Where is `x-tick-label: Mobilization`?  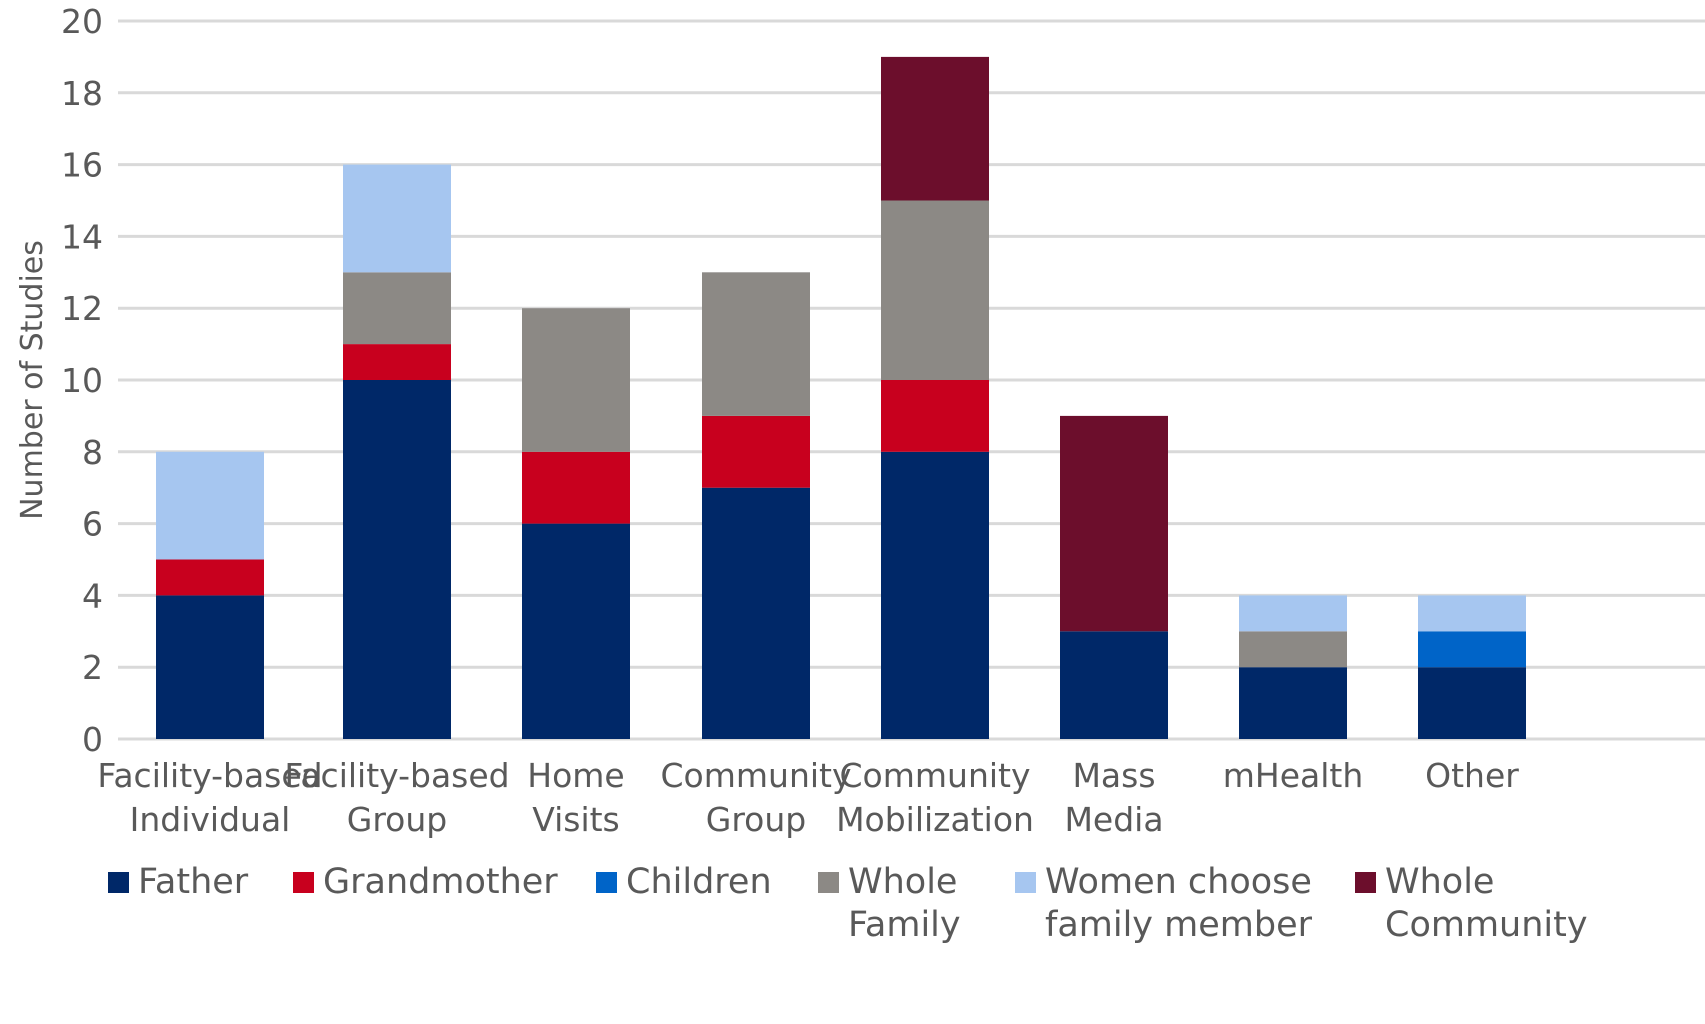 x-tick-label: Mobilization is located at coordinates (935, 819).